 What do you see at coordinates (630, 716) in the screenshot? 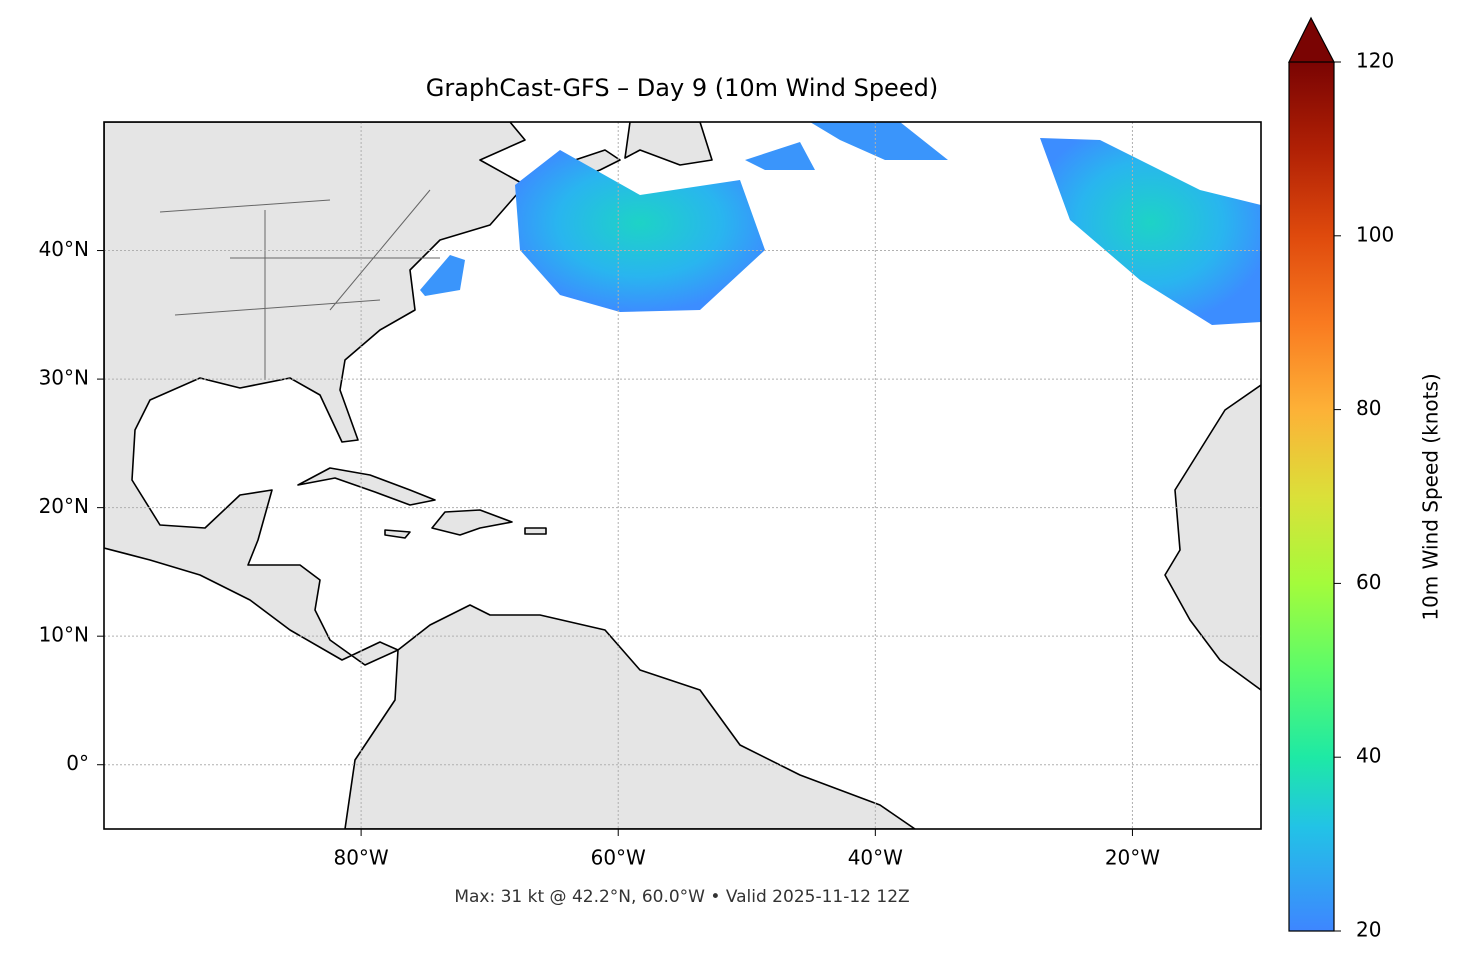
I see `south-america` at bounding box center [630, 716].